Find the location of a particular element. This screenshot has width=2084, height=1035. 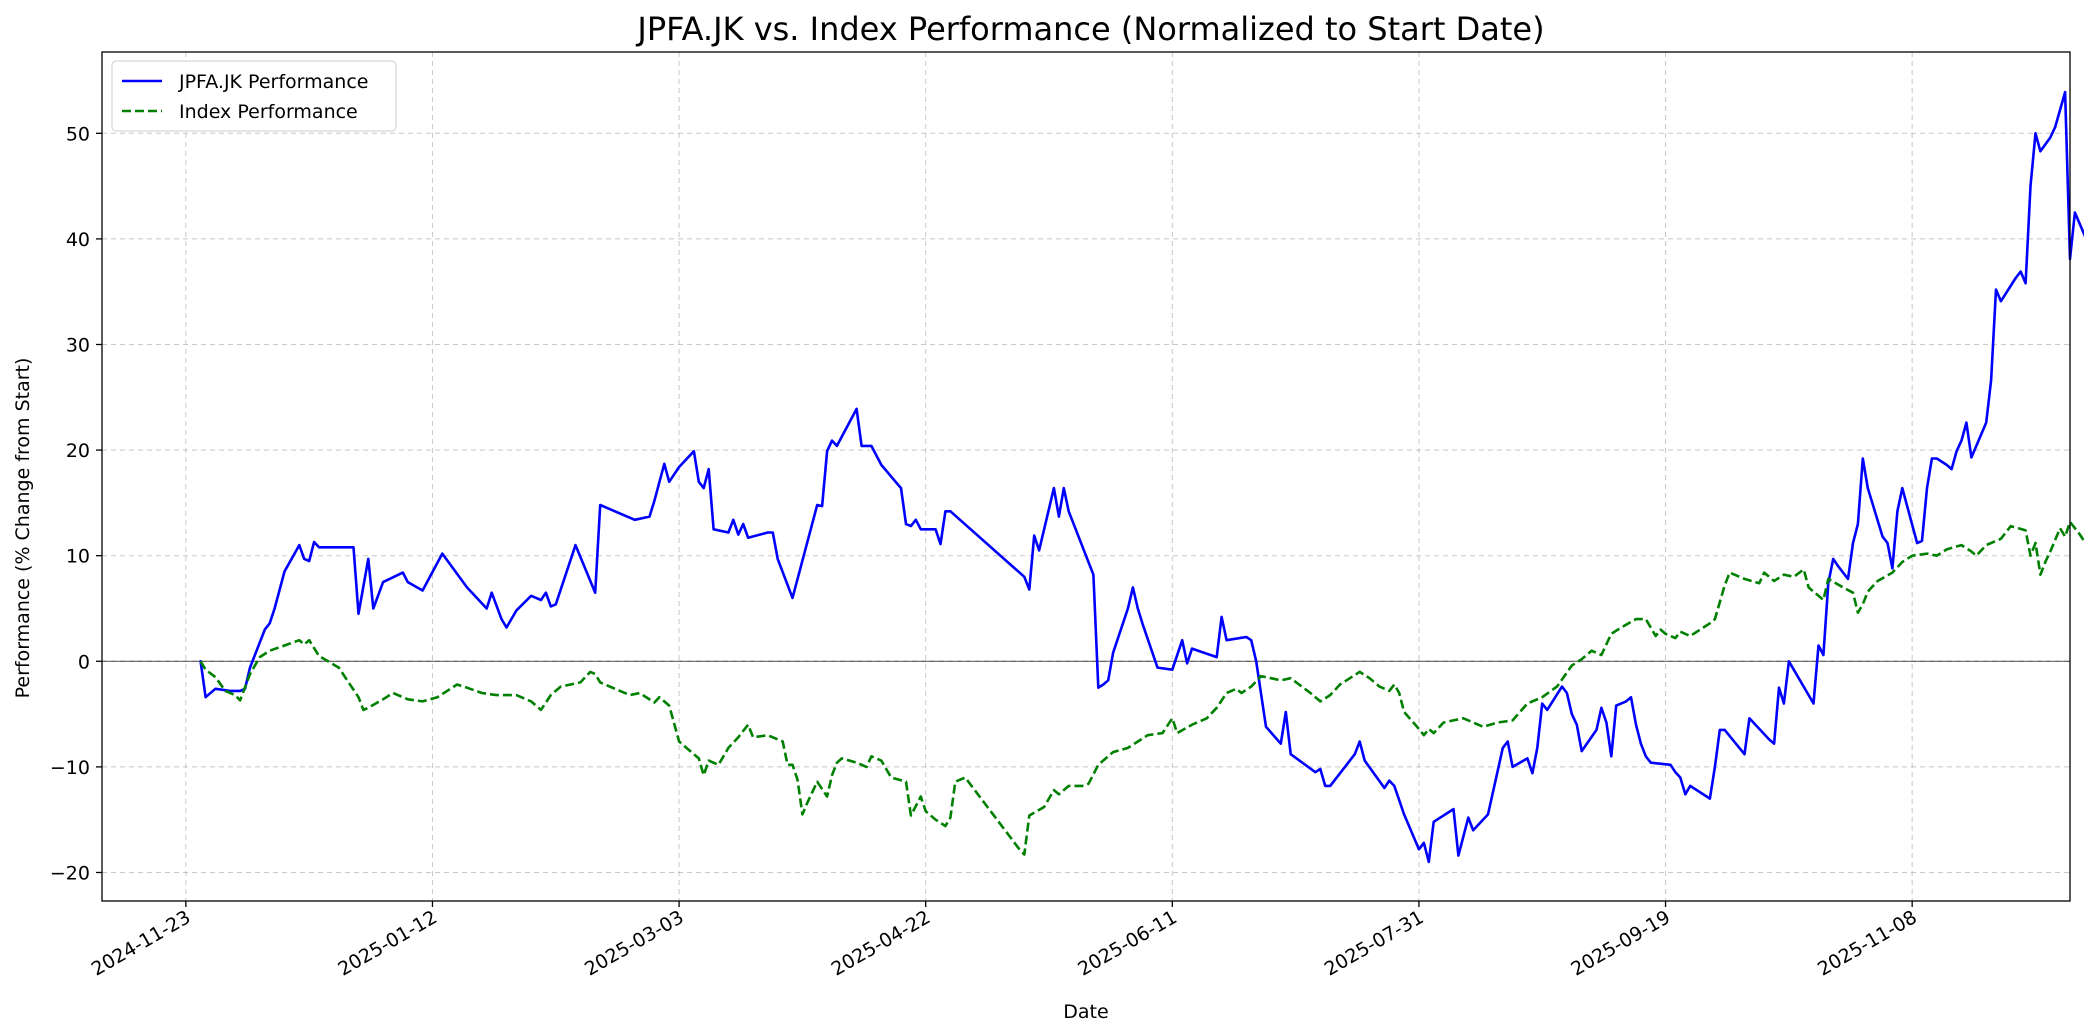

y-axis-label: Performance (% Change from Start) is located at coordinates (23, 528).